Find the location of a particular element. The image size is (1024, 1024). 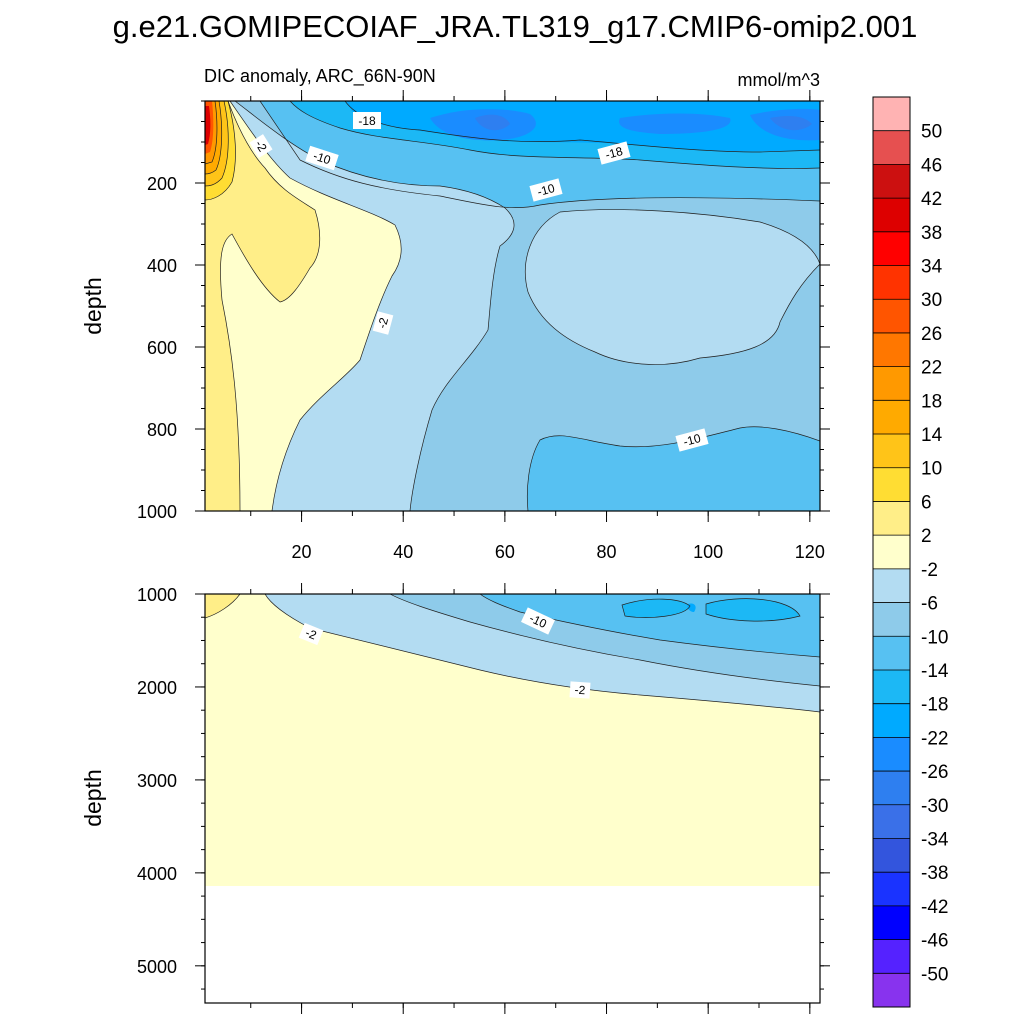

colorbar-label: 42 is located at coordinates (931, 199).